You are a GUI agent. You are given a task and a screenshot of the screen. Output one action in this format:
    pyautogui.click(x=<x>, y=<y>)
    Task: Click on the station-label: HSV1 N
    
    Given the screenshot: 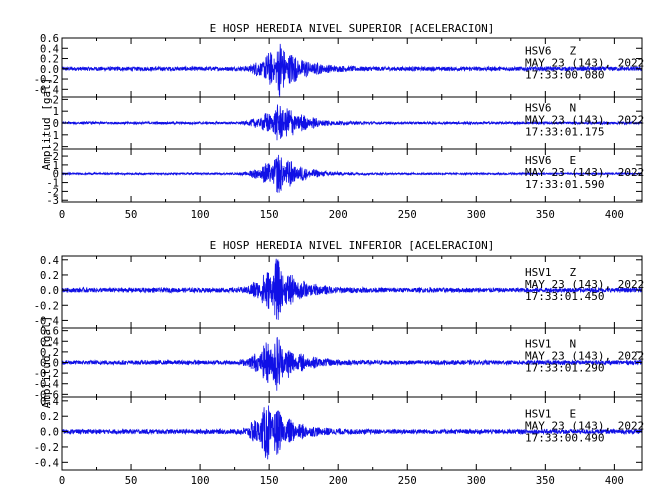 What is the action you would take?
    pyautogui.click(x=550, y=343)
    